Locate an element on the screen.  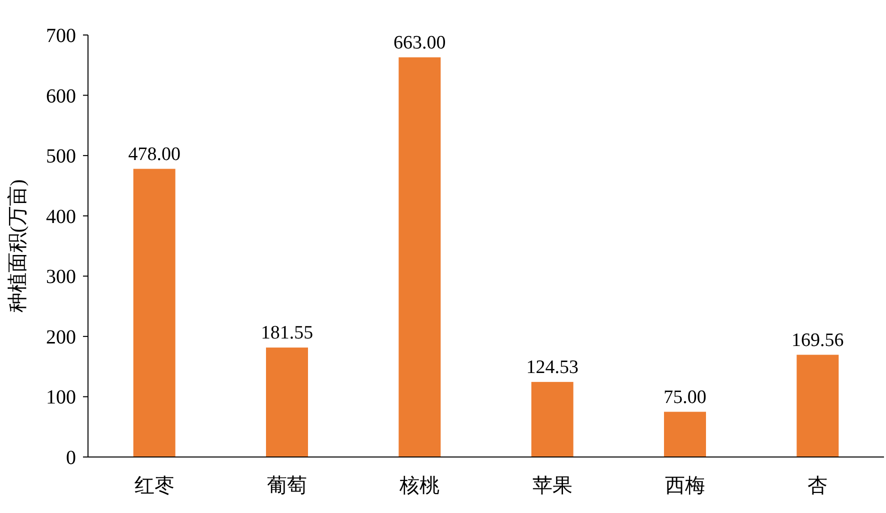
x-tick-label: 葡萄 is located at coordinates (287, 486).